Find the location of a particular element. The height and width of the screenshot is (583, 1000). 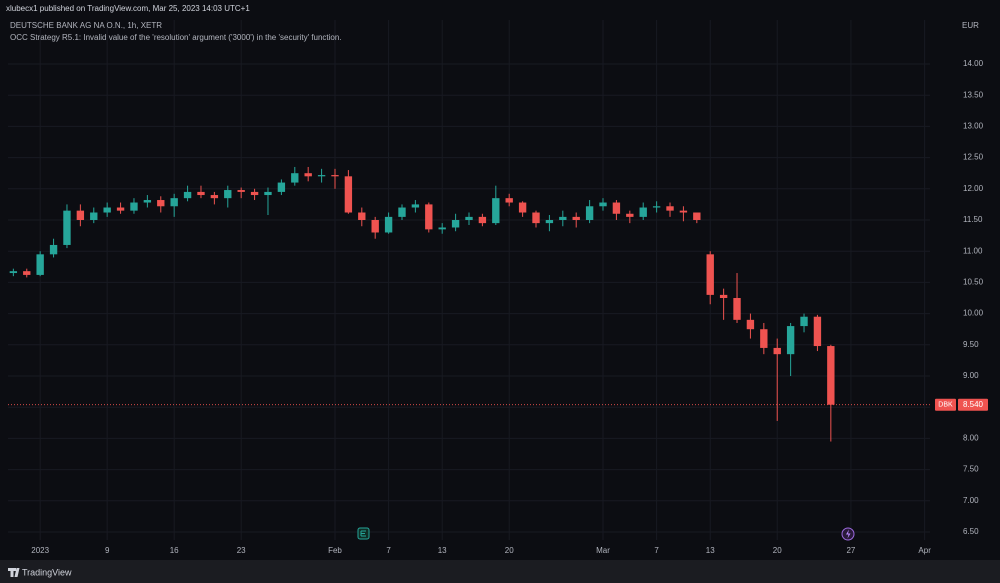

y-tick-label: 6.50 is located at coordinates (971, 531).